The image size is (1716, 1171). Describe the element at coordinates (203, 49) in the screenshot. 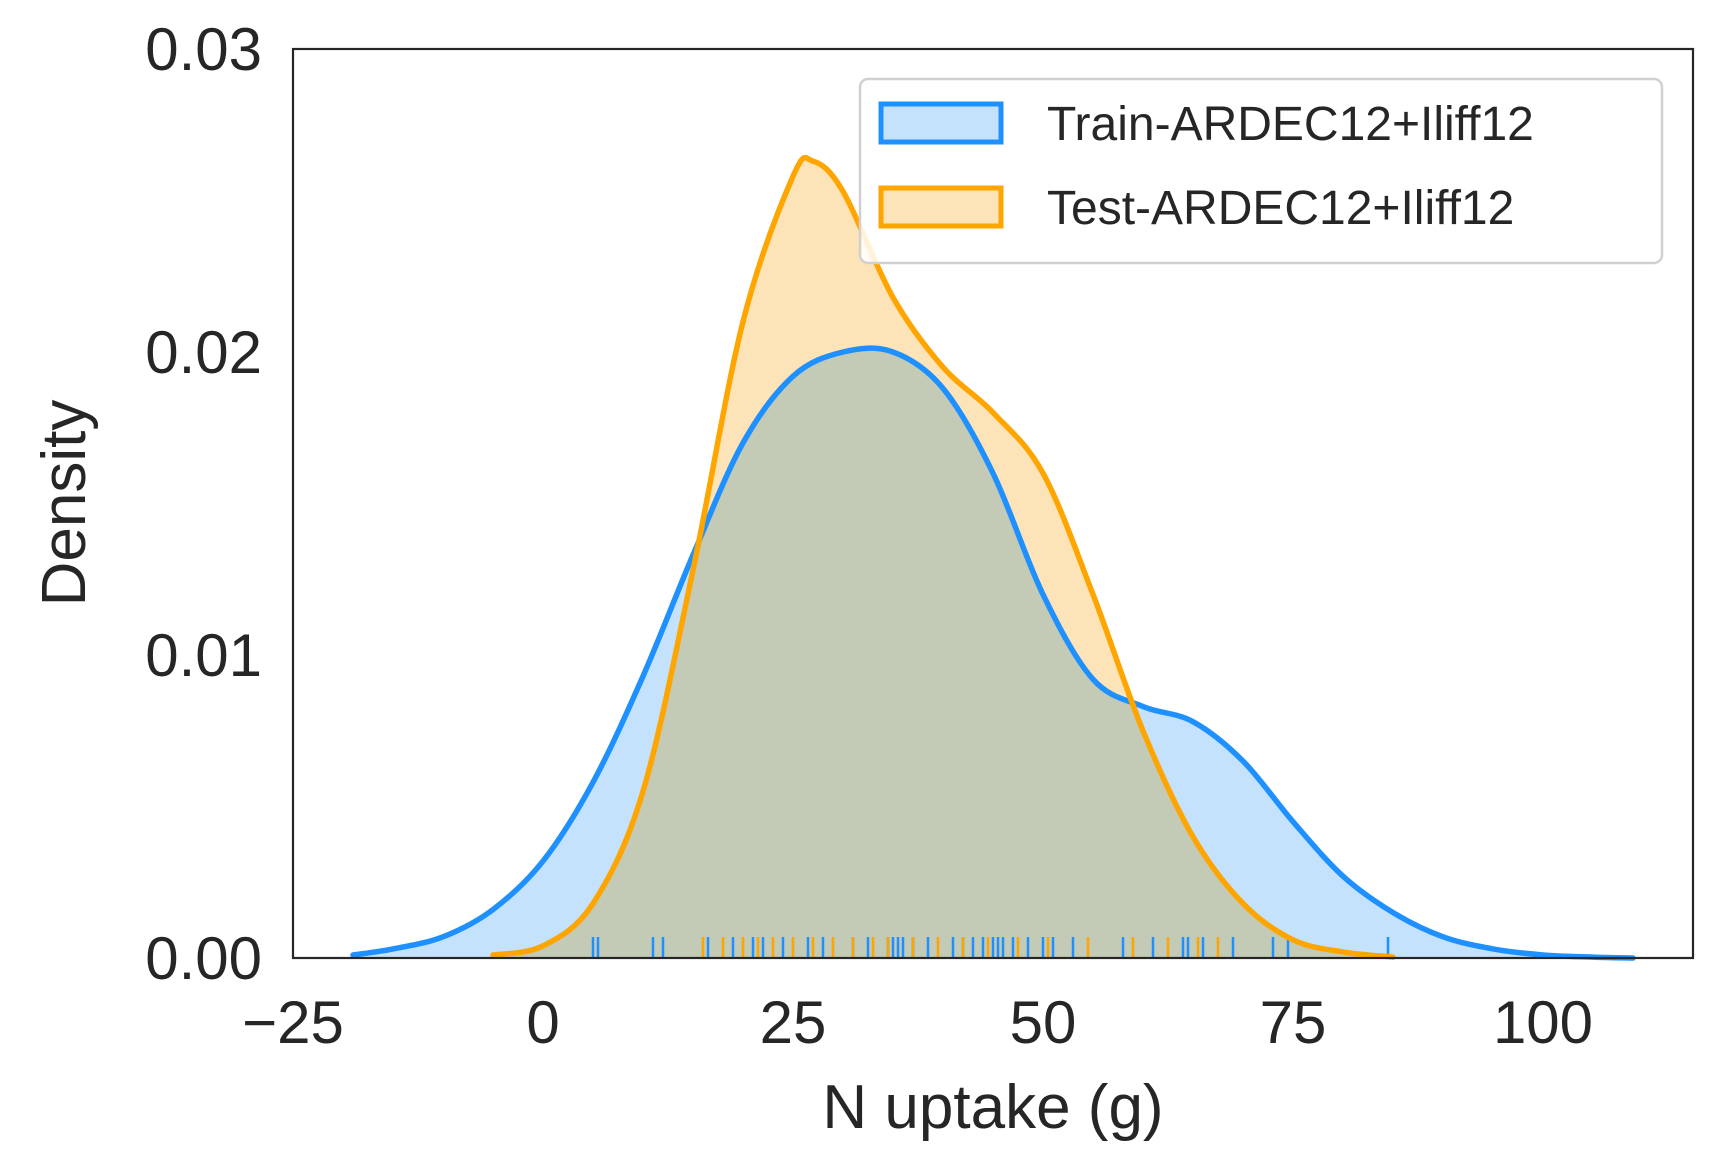

I see `y-tick-label: 0.03` at that location.